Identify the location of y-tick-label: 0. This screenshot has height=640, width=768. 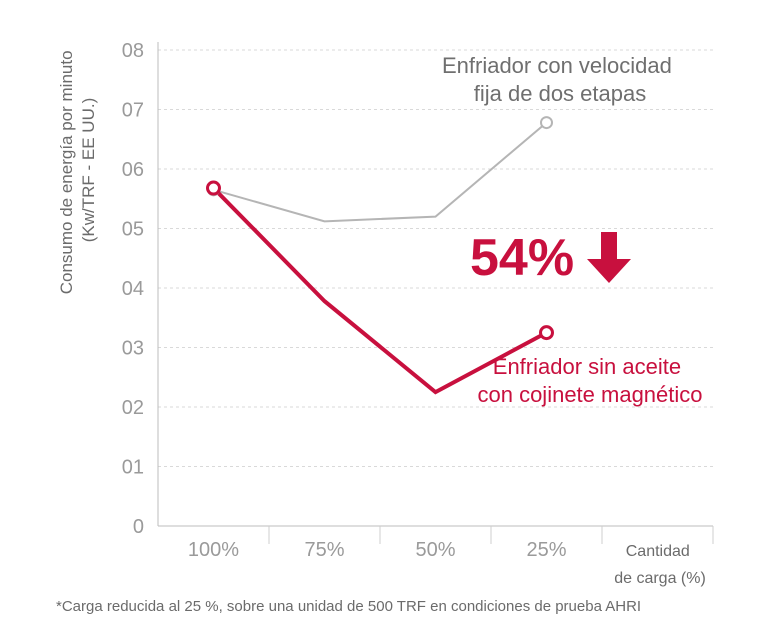
(138, 527).